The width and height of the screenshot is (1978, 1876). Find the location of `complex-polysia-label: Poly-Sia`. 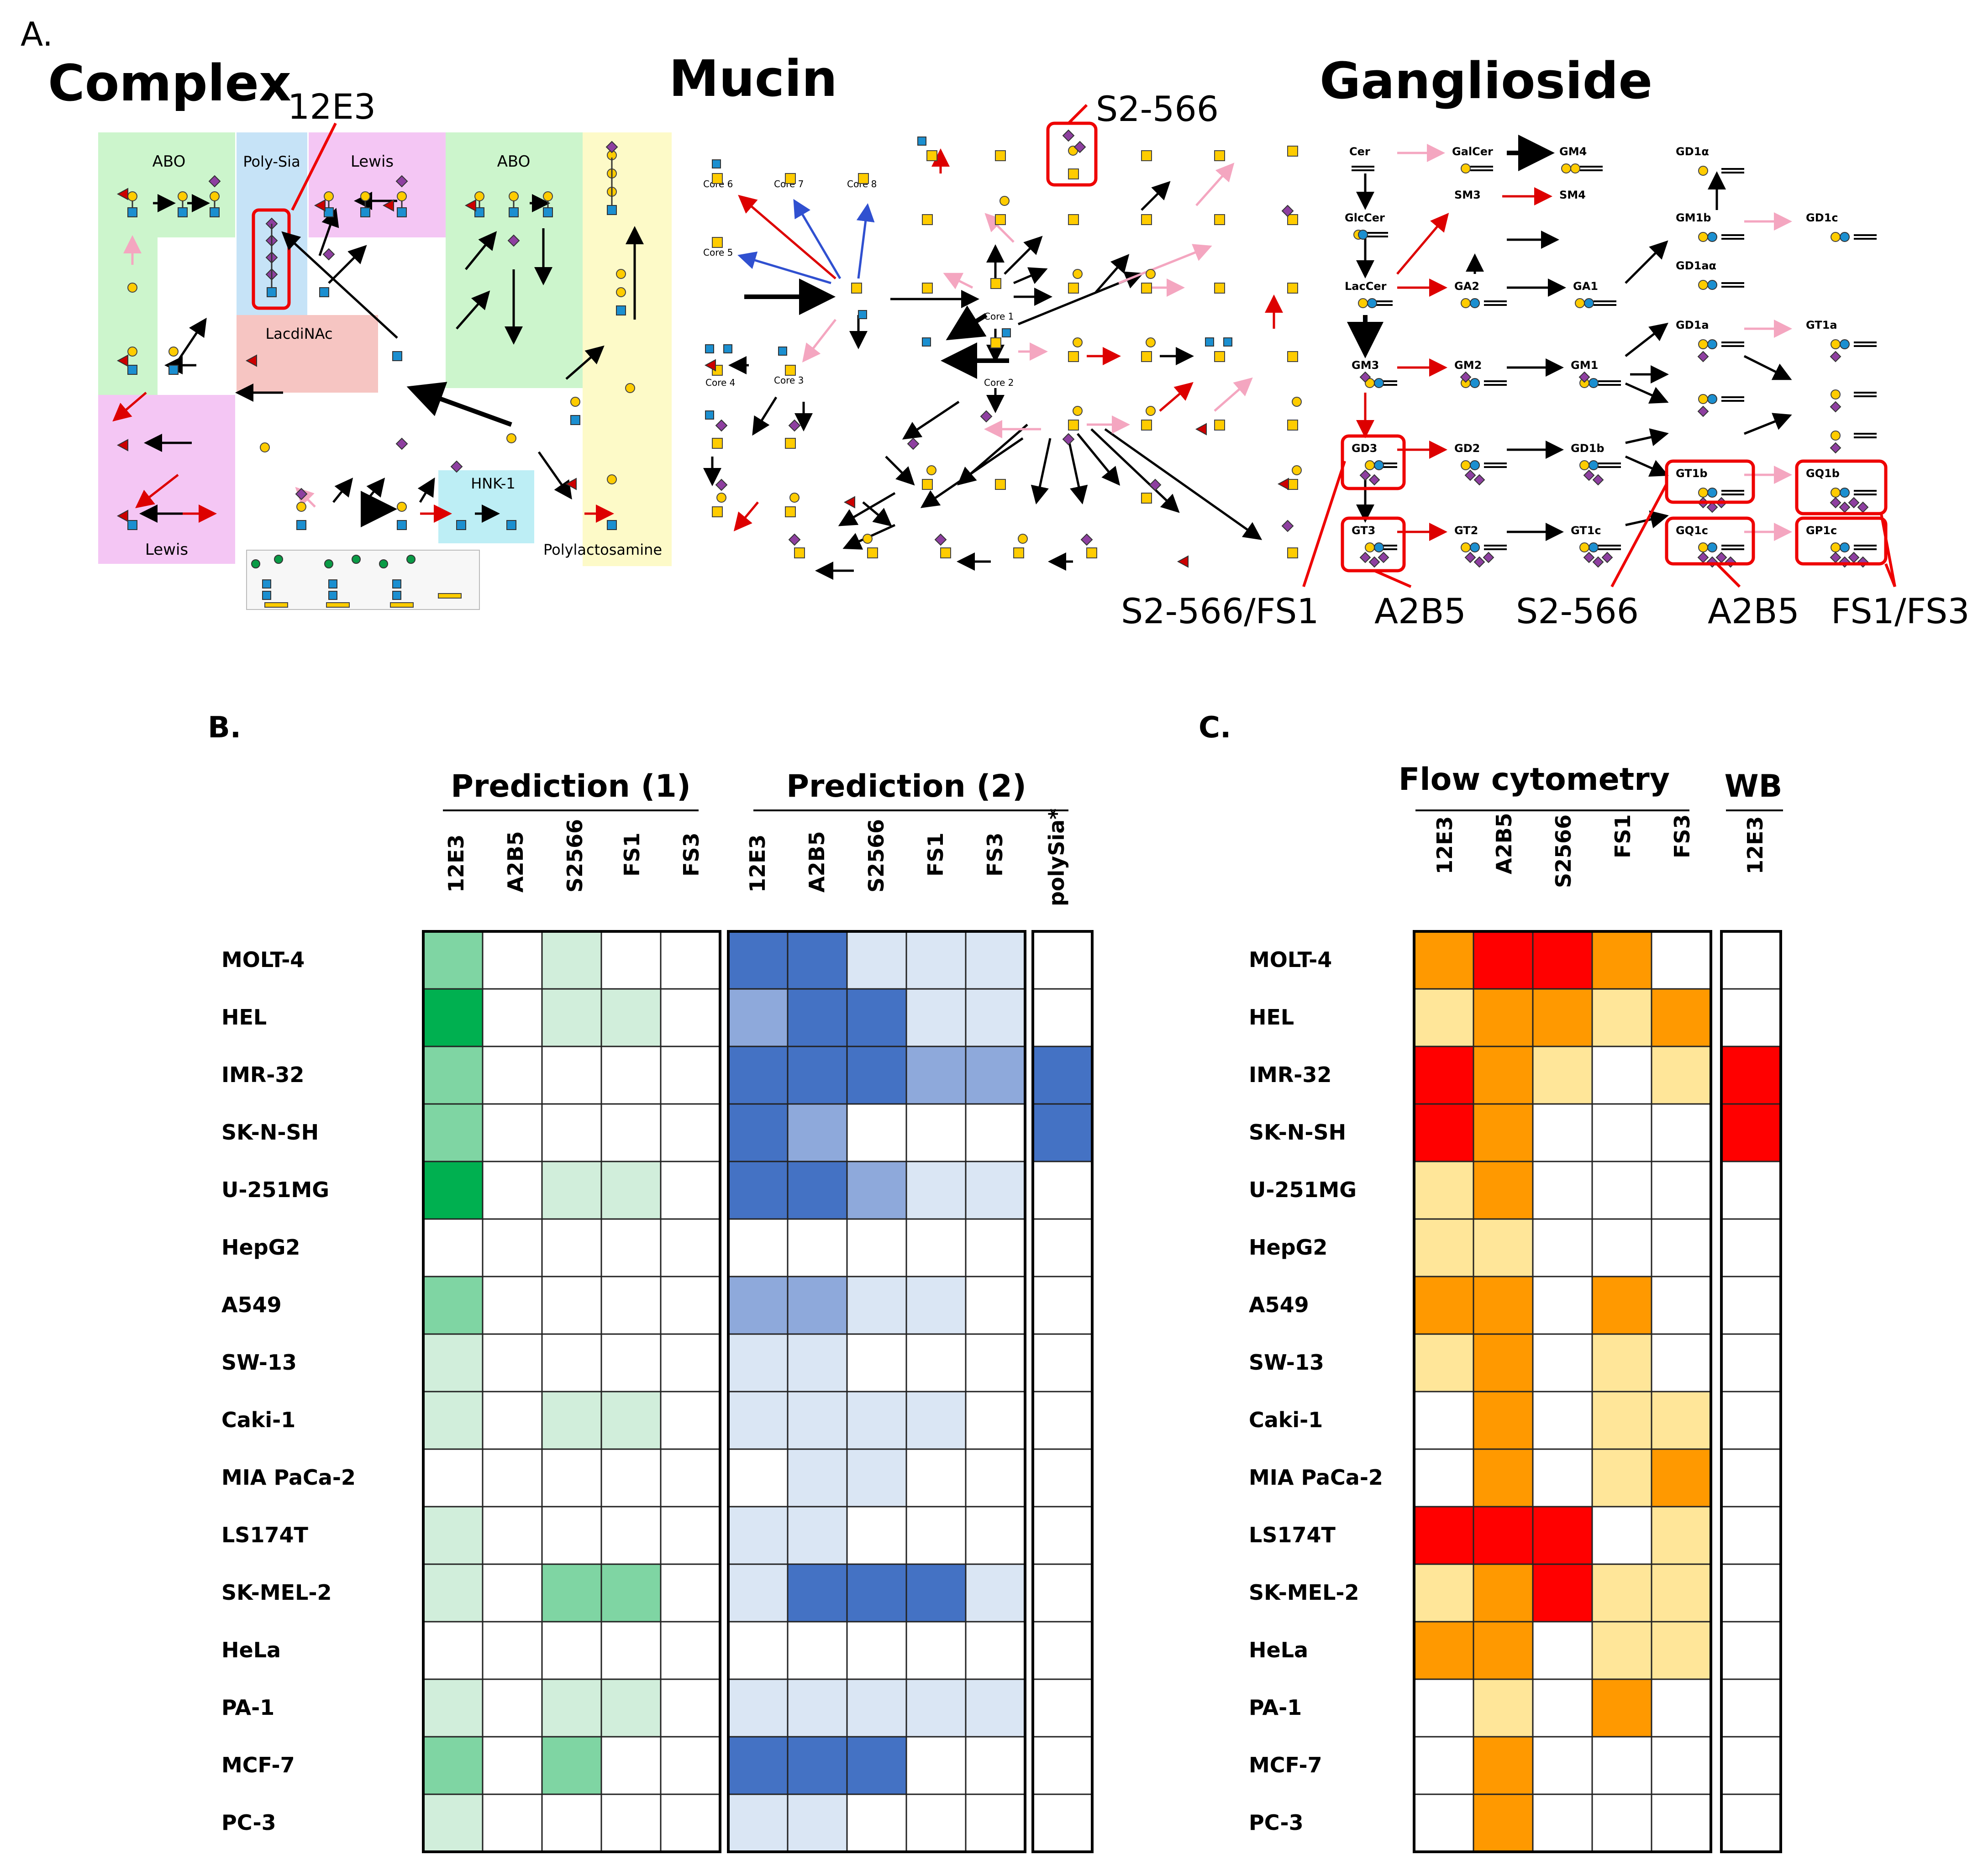

complex-polysia-label: Poly-Sia is located at coordinates (271, 161).